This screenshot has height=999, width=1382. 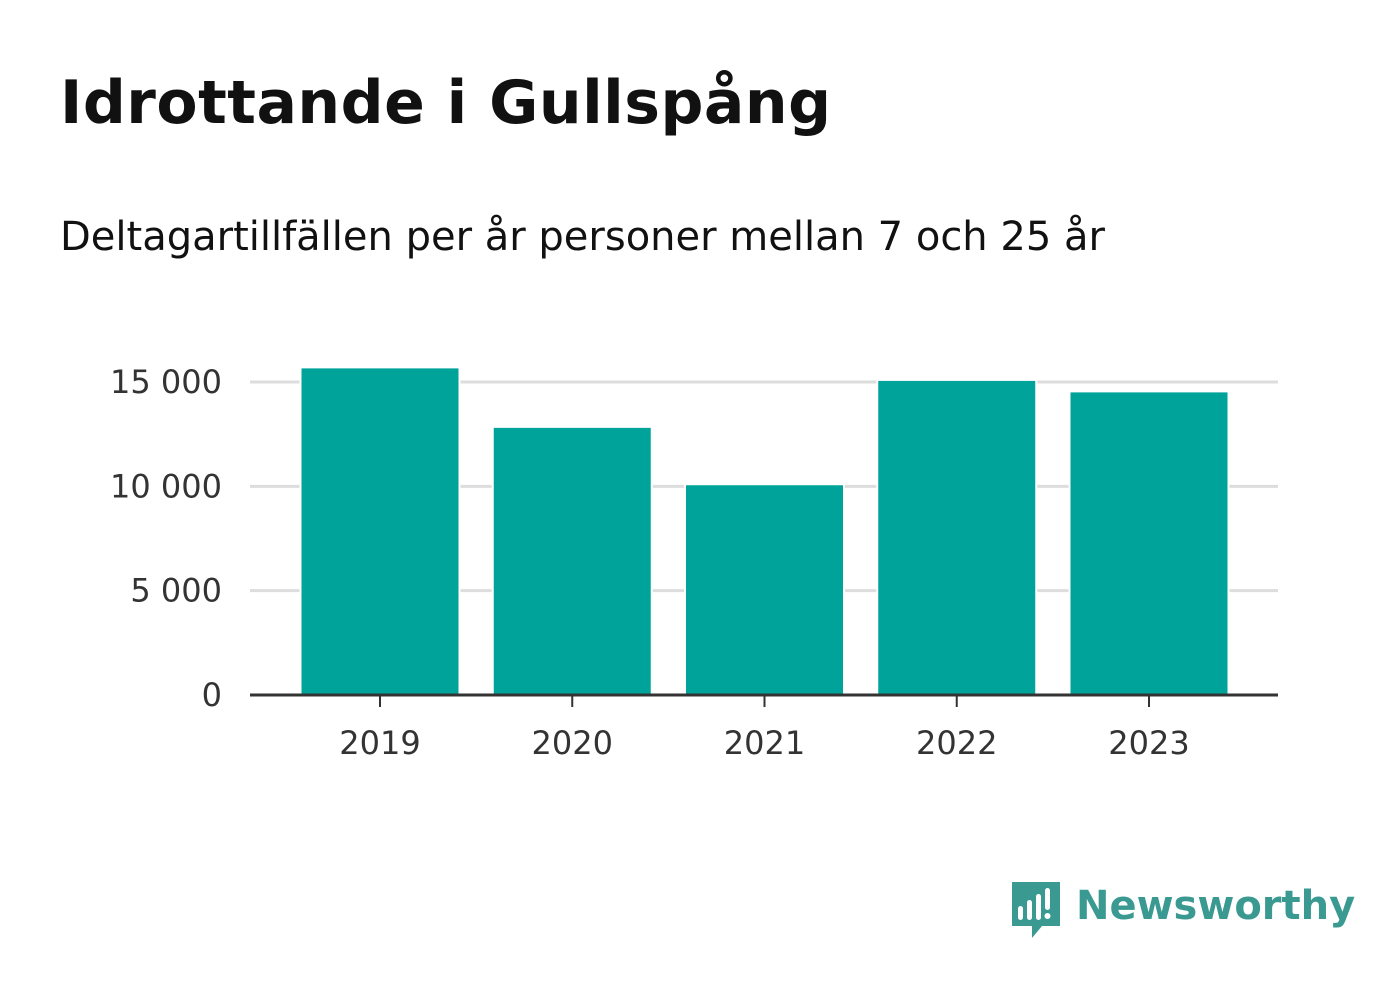 I want to click on x-tick-label: 2021, so click(x=764, y=743).